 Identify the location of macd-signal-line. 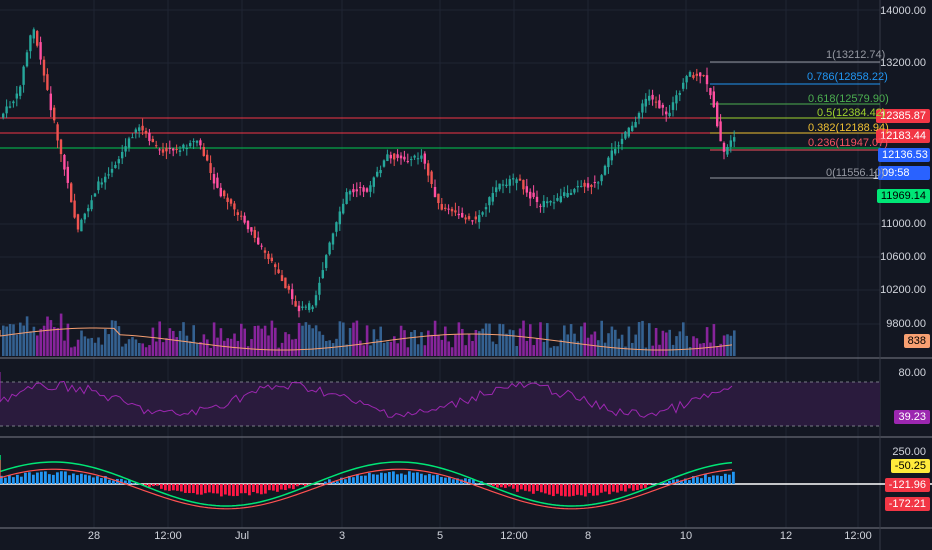
(366, 485).